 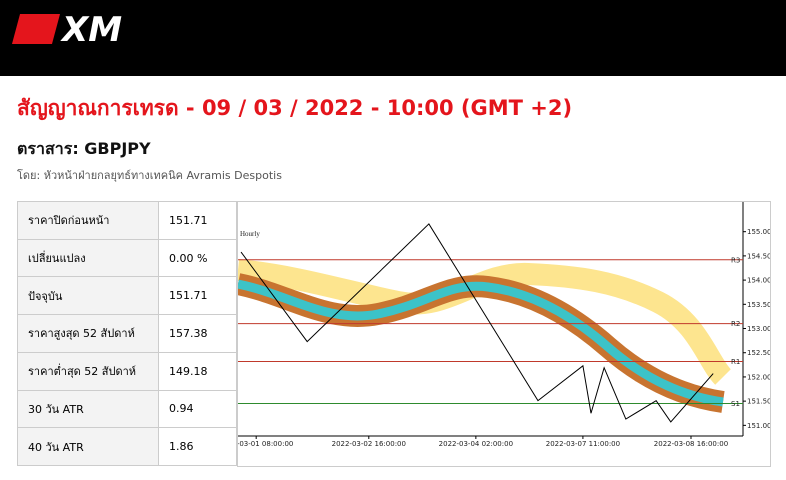 I want to click on level-label: S1, so click(x=735, y=404).